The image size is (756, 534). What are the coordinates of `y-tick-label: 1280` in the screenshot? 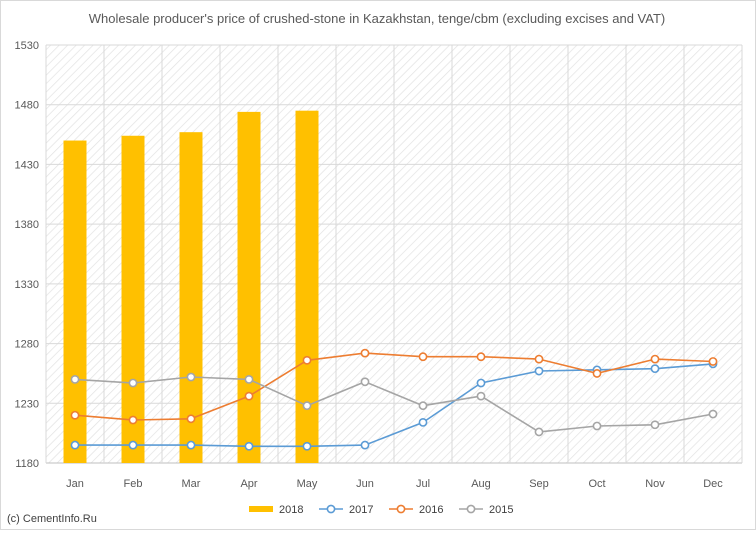 It's located at (27, 345).